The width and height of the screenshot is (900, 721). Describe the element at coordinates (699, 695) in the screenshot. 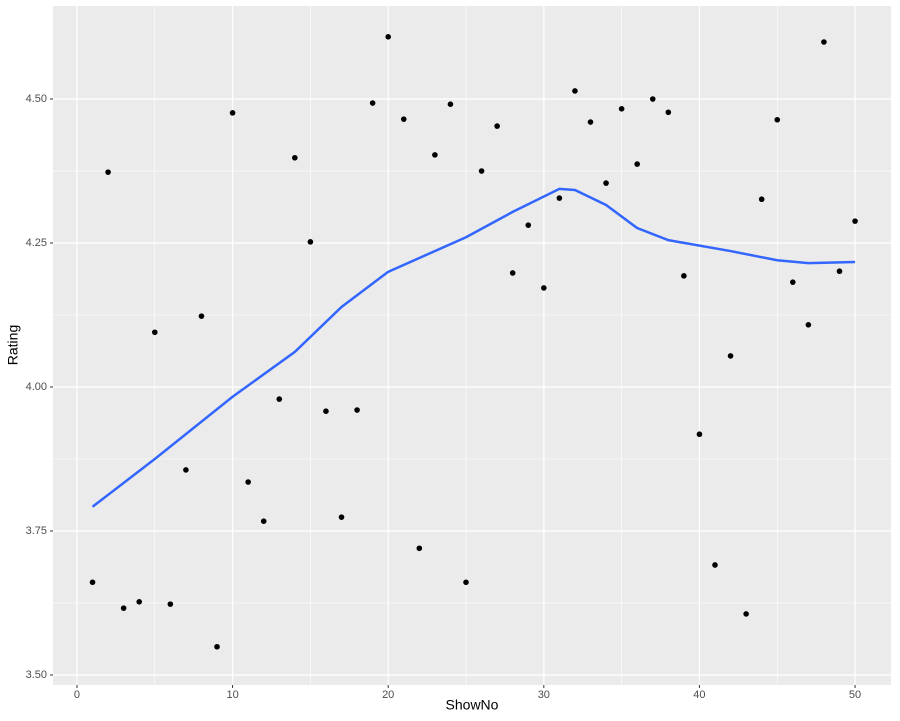

I see `x-tick-label: 40` at that location.